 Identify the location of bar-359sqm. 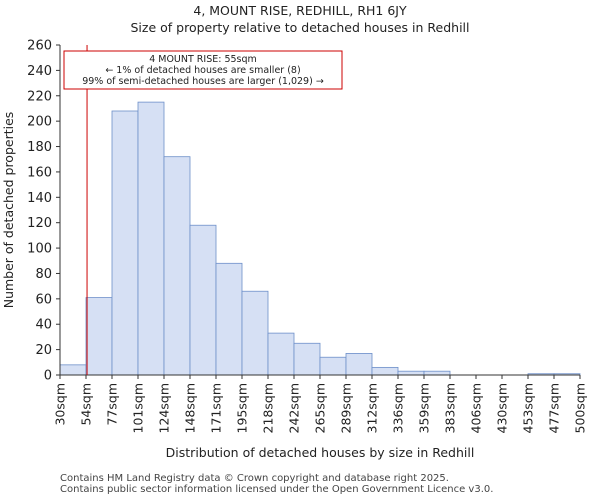
(437, 373).